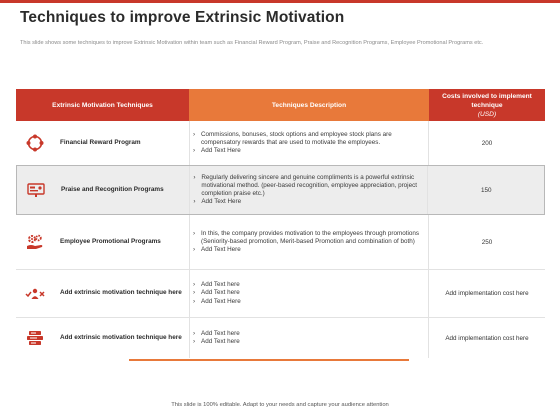 This screenshot has height=420, width=560. What do you see at coordinates (487, 242) in the screenshot?
I see `cost-cell: 250` at bounding box center [487, 242].